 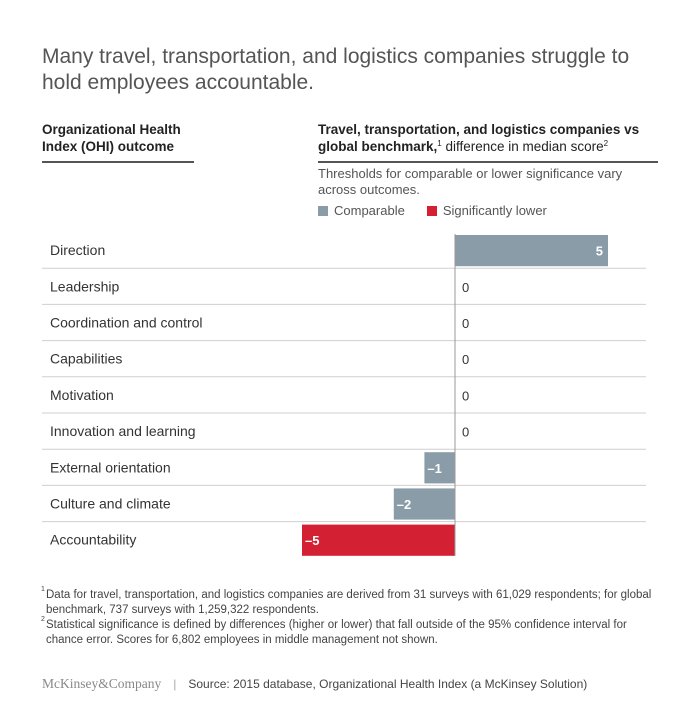 I want to click on value-label-direction: 5, so click(x=599, y=251).